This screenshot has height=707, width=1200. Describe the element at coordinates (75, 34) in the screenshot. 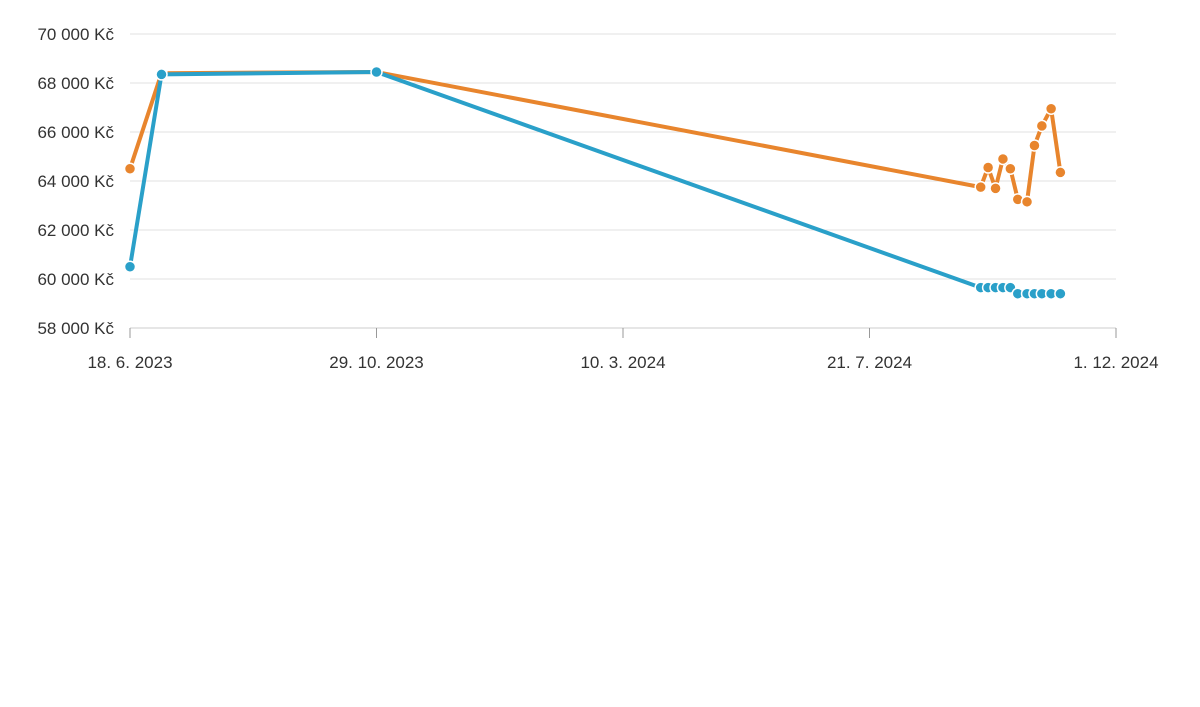

I see `y-tick-label: 70 000 Kč` at that location.